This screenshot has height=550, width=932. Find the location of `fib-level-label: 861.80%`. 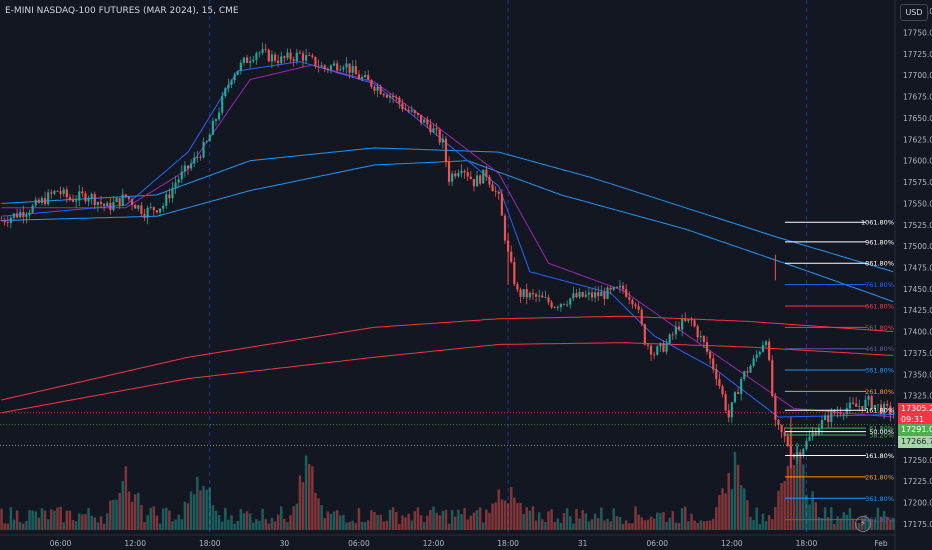

fib-level-label: 861.80% is located at coordinates (879, 264).